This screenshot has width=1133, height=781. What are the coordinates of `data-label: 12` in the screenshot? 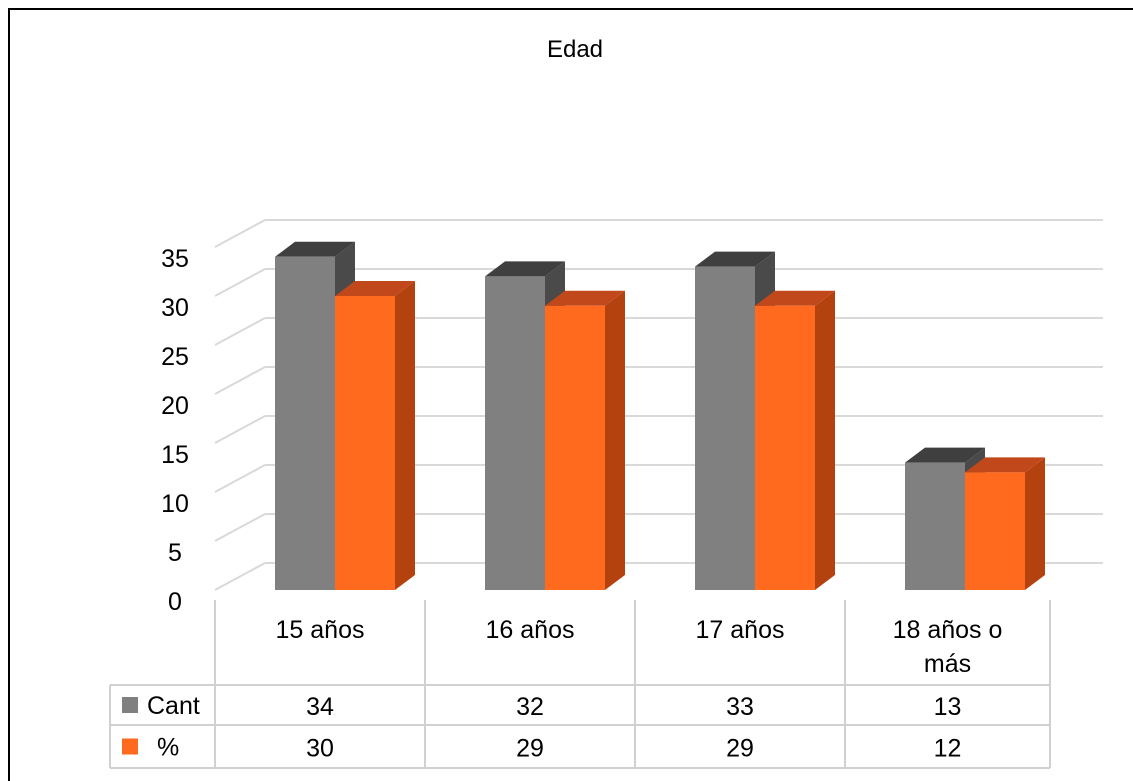 It's located at (948, 749).